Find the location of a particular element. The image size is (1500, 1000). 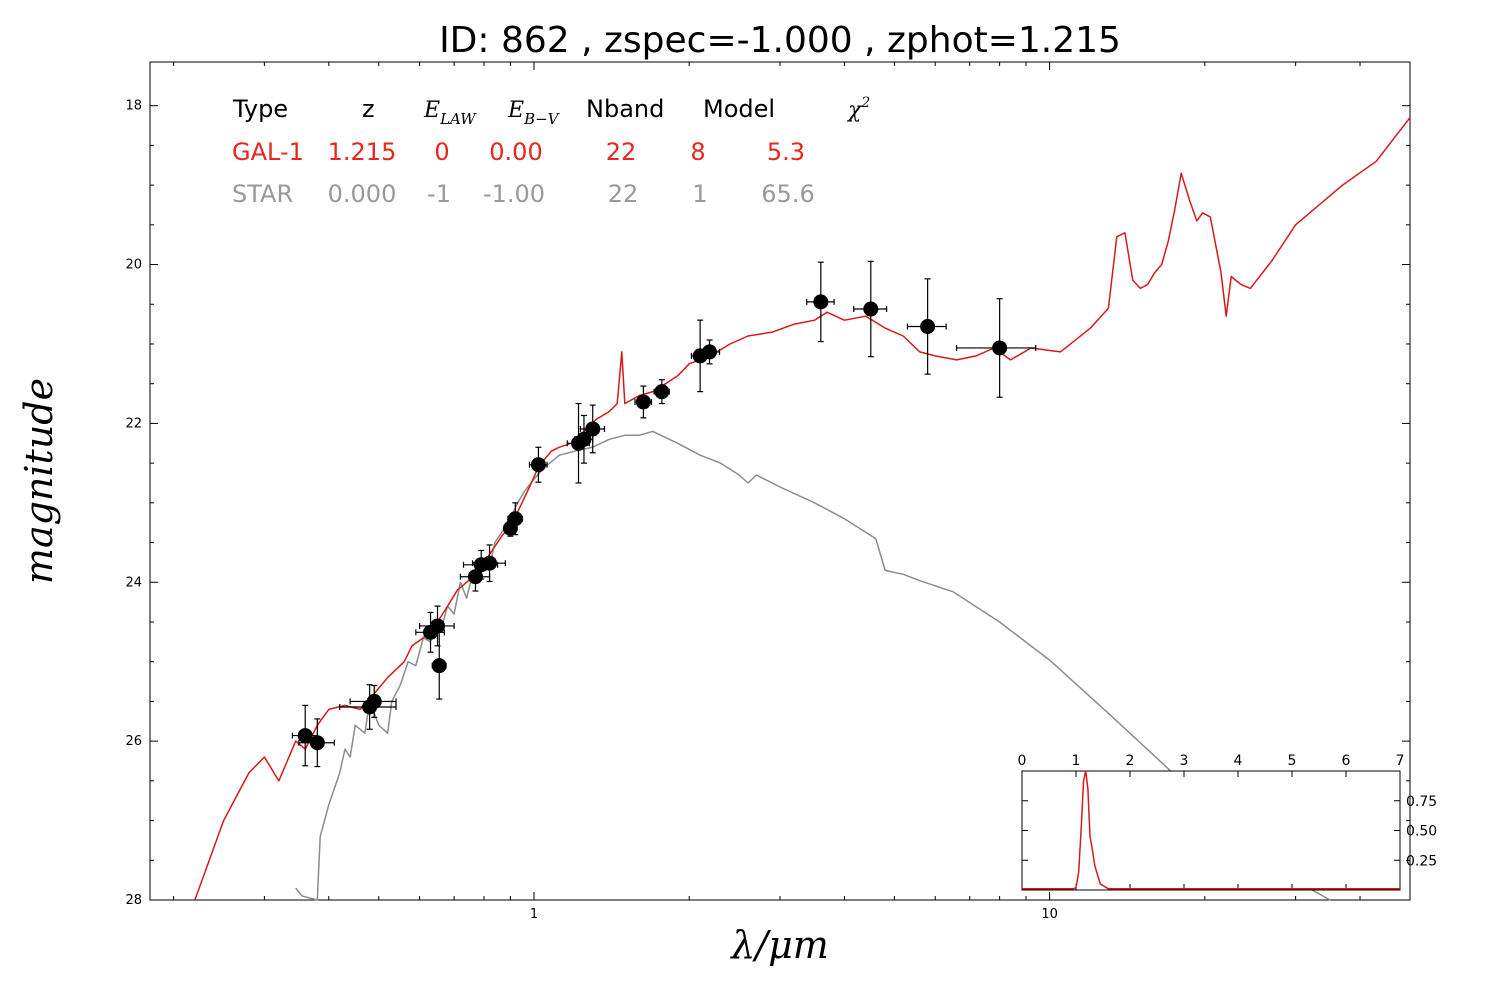

inset-pdf-line is located at coordinates (1211, 830).